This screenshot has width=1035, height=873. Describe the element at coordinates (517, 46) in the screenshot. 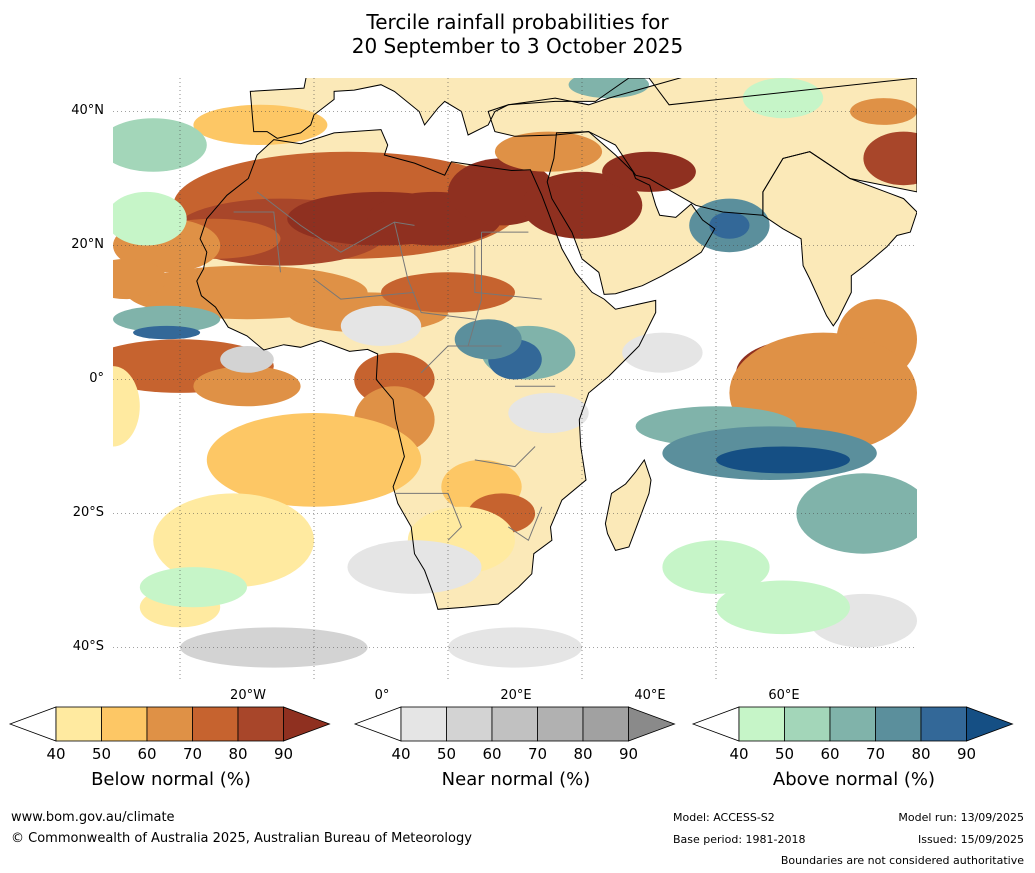

I see `map-title-line2: 20 September to 3 October 2025` at that location.